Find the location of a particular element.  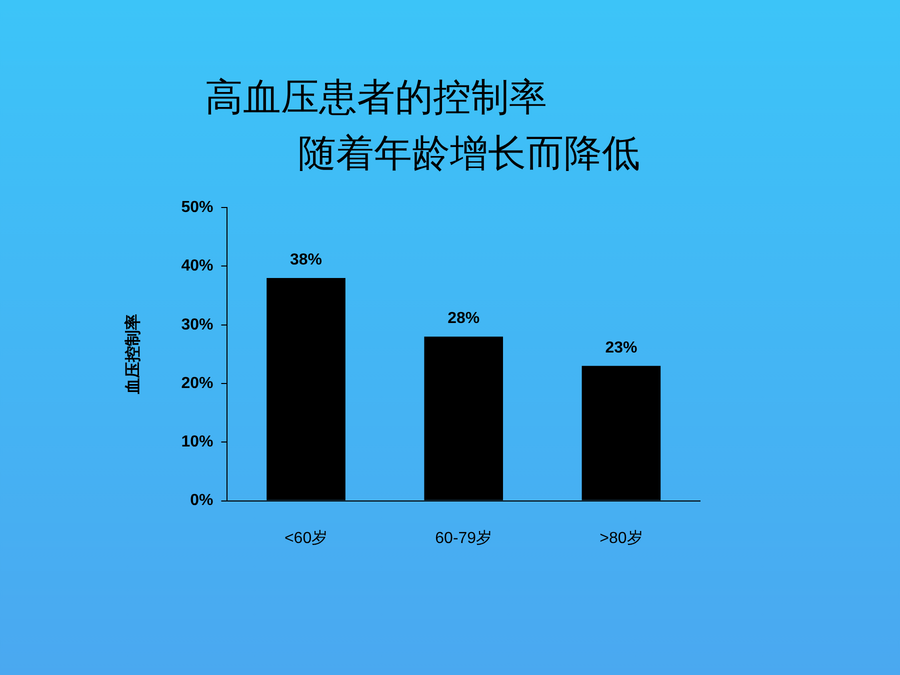

y-tick-label: 50% is located at coordinates (197, 207).